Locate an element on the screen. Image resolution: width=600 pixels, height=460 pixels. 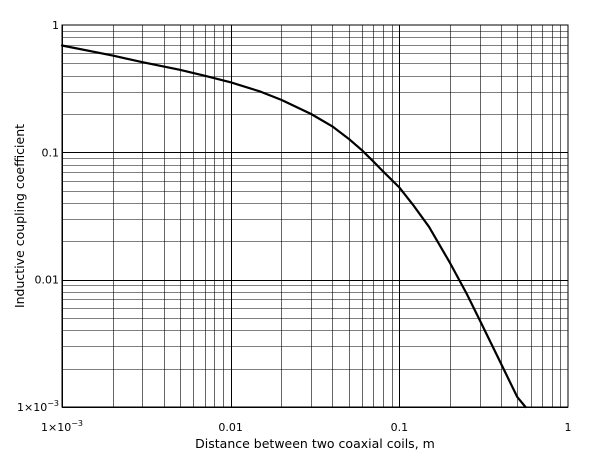
x-tick-label: 0.1 is located at coordinates (400, 427).